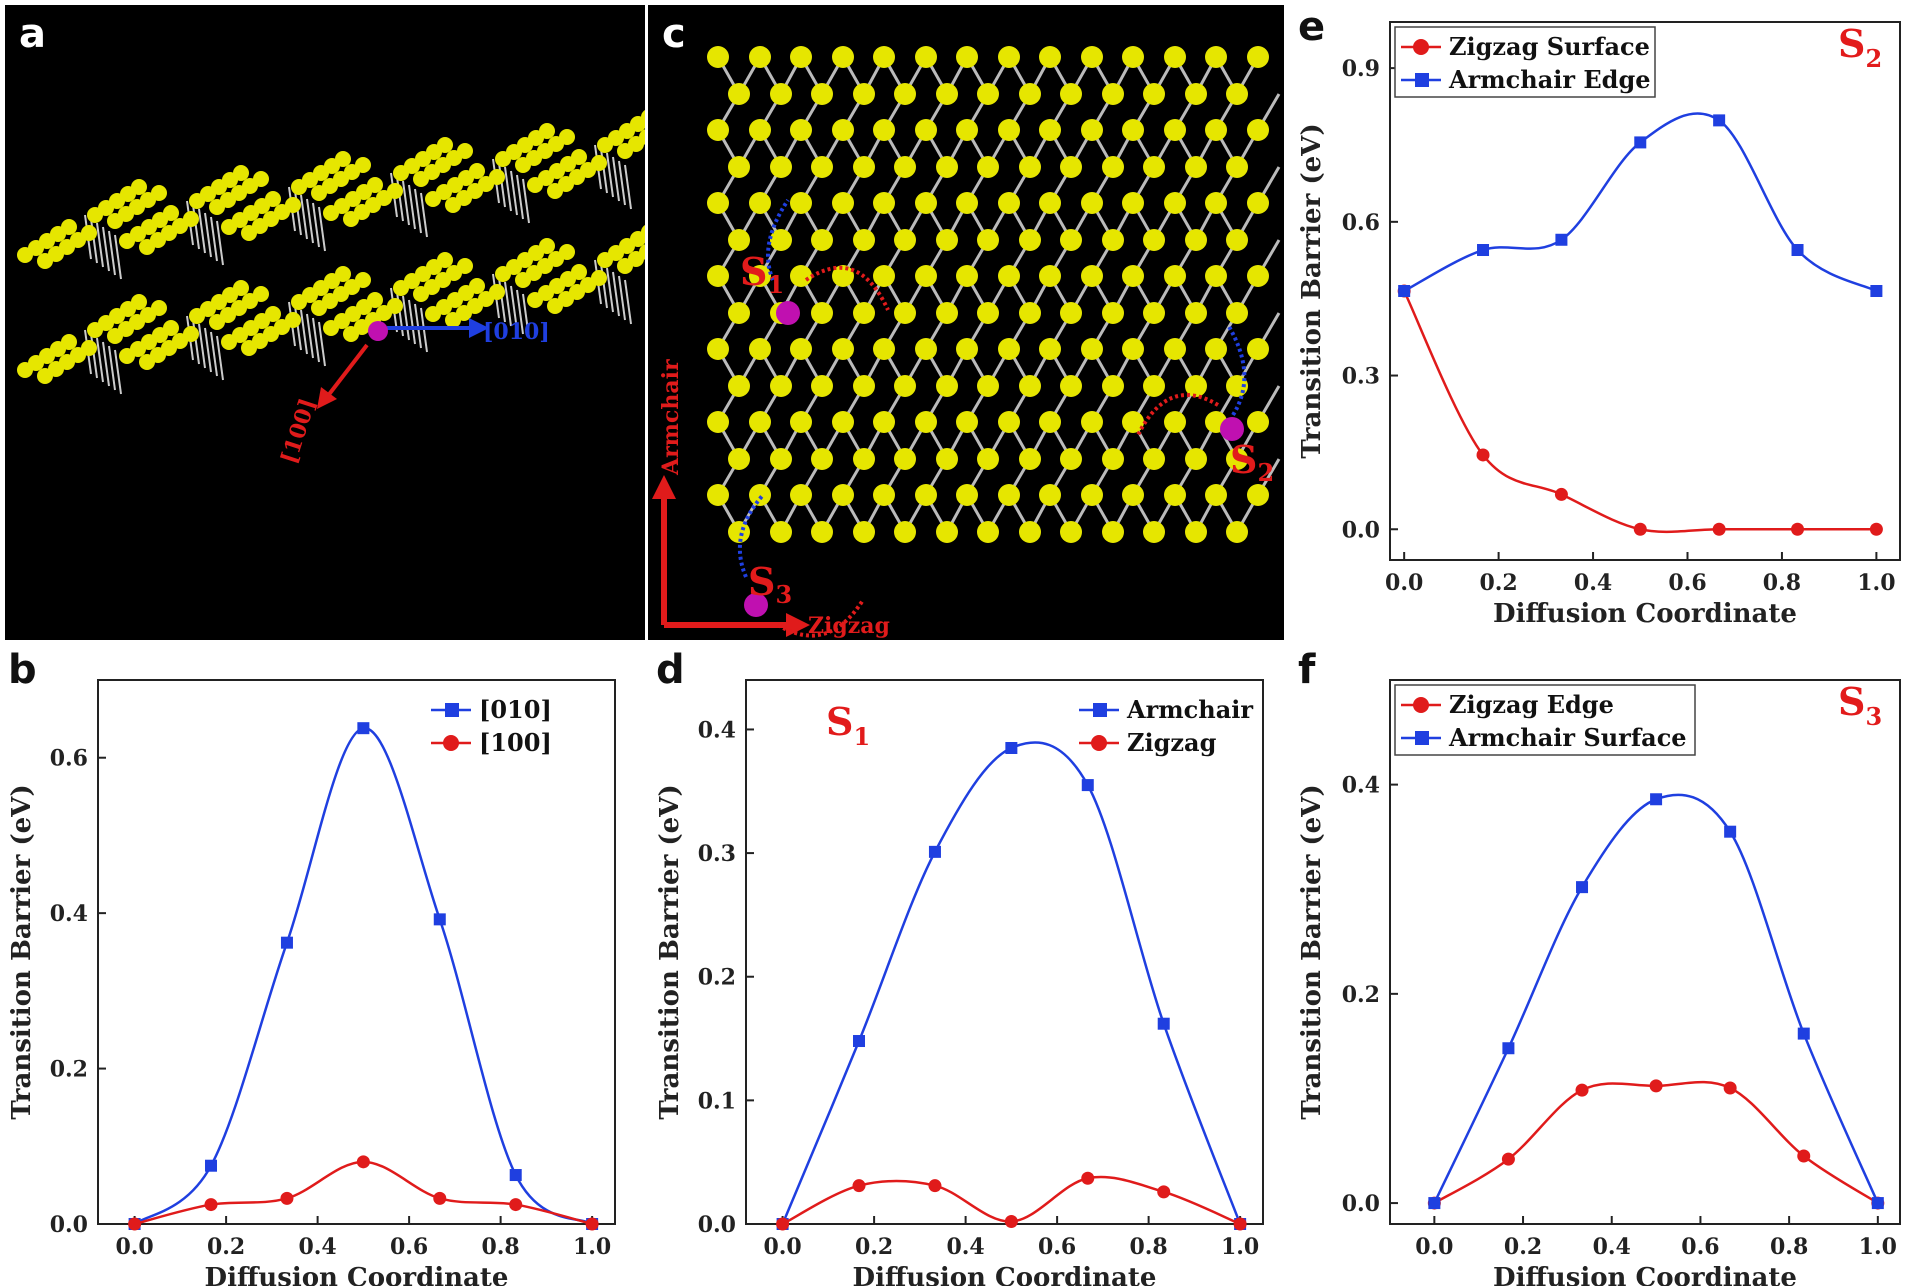 Image resolution: width=1920 pixels, height=1286 pixels. Describe the element at coordinates (1421, 705) in the screenshot. I see `legend-marker` at that location.